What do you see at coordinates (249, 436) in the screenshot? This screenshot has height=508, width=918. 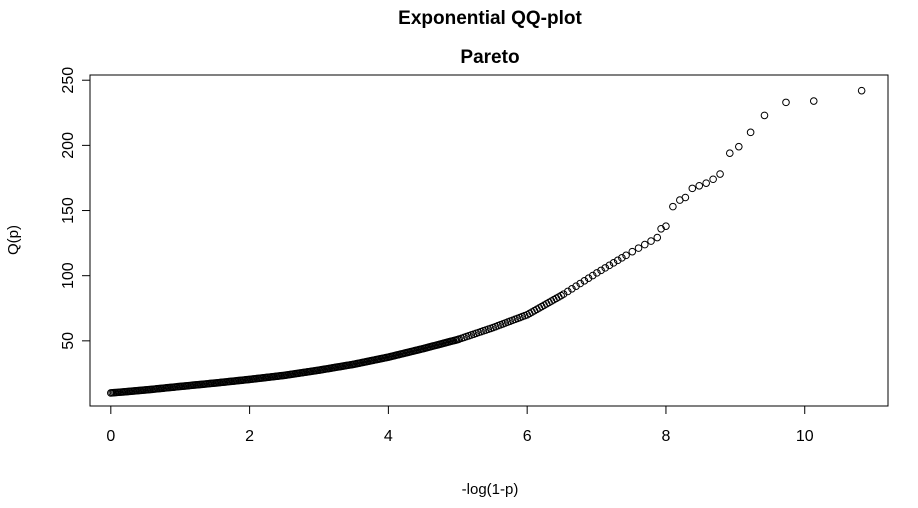 I see `x-tick-label: 2` at bounding box center [249, 436].